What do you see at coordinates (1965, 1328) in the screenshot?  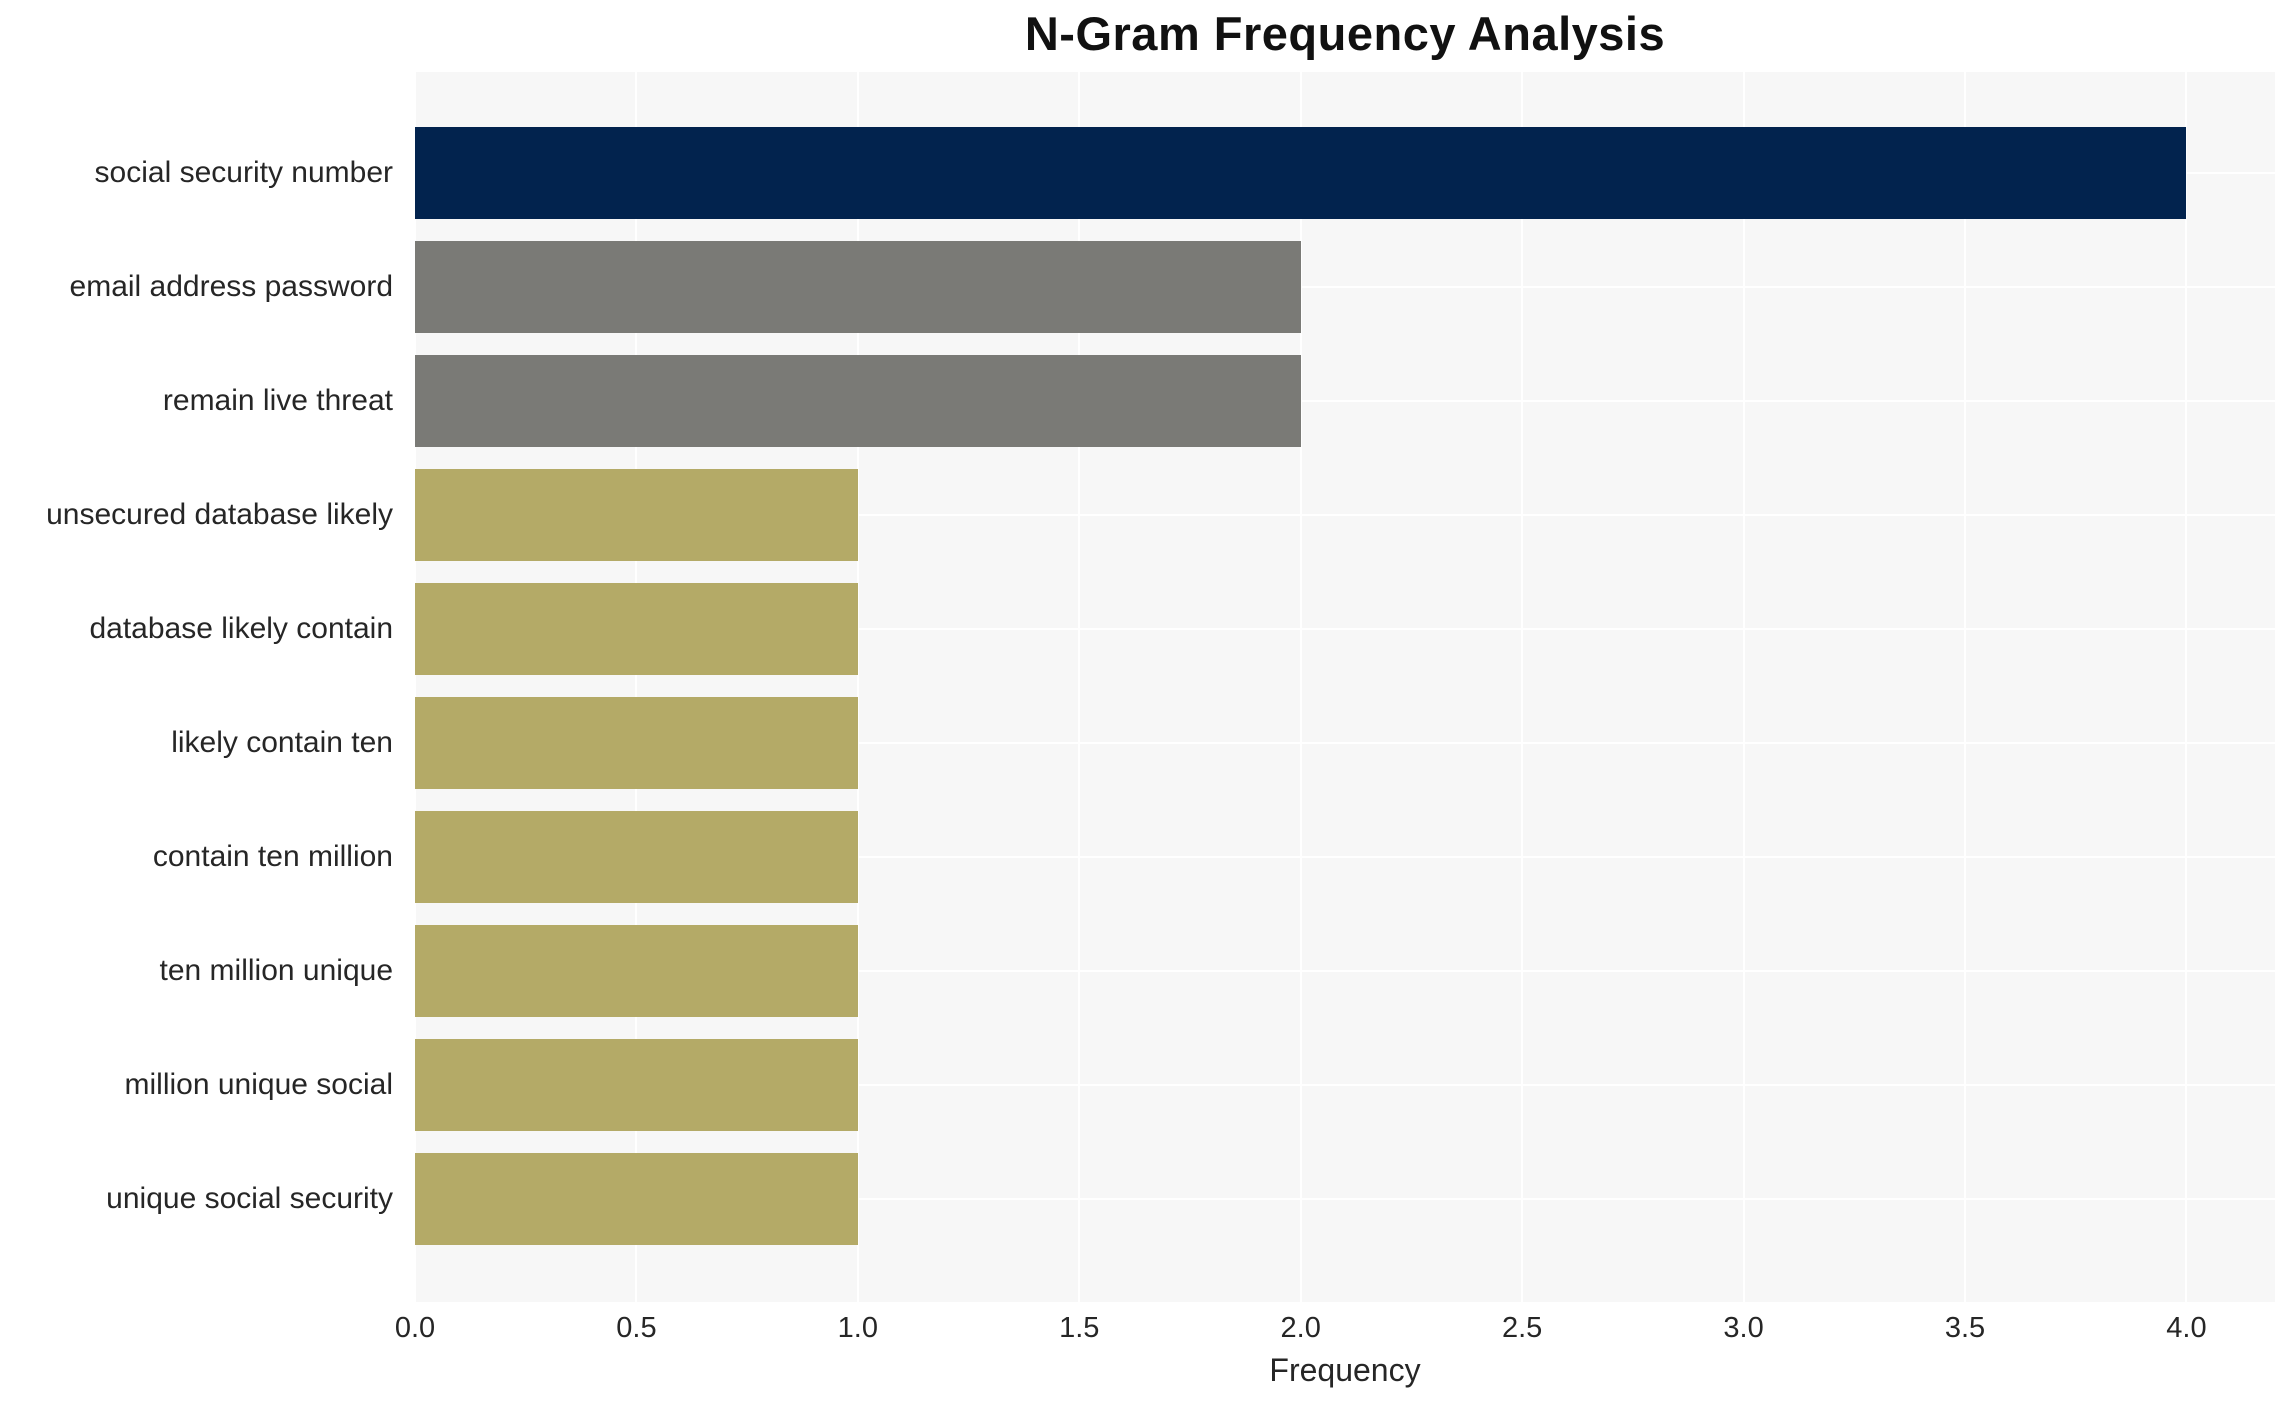 I see `x-tick-label: 3.5` at bounding box center [1965, 1328].